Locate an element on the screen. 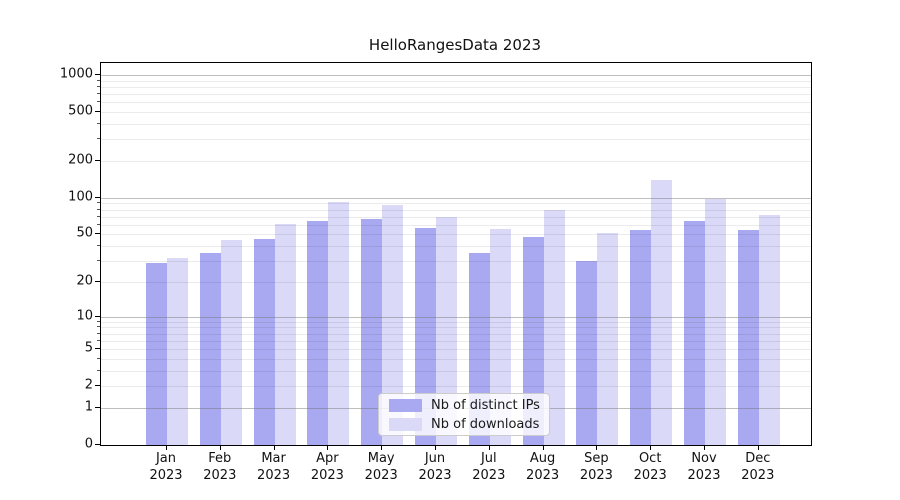 The height and width of the screenshot is (500, 900). y-tick-label-1: 1 is located at coordinates (88, 407).